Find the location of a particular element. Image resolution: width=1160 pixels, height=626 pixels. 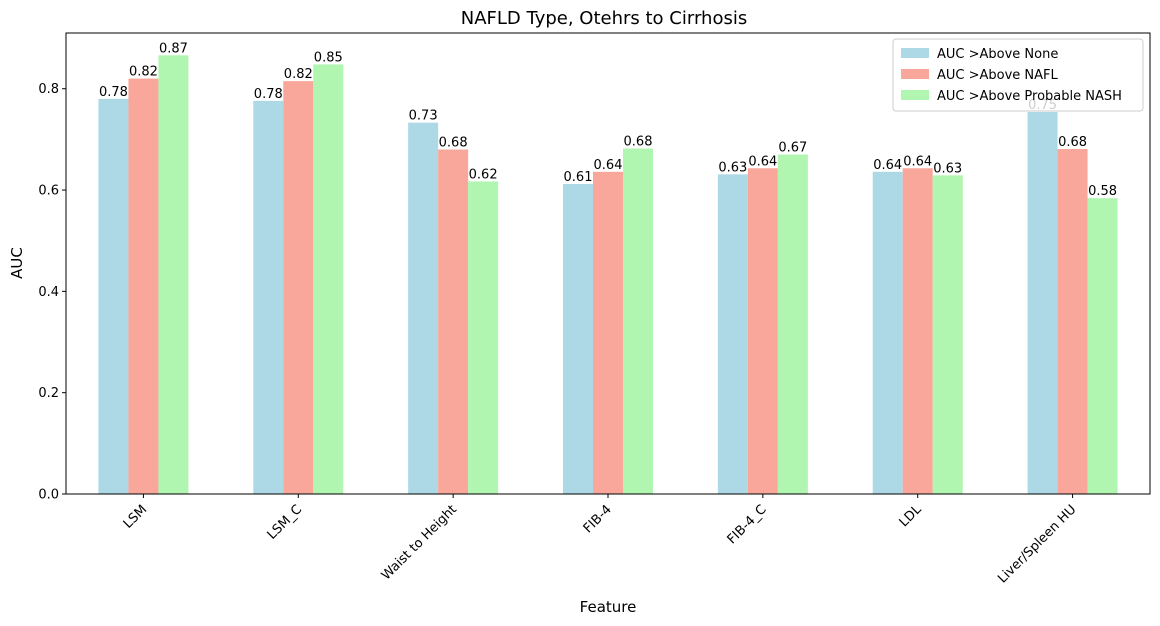

x-tick-label: LDL is located at coordinates (911, 516).